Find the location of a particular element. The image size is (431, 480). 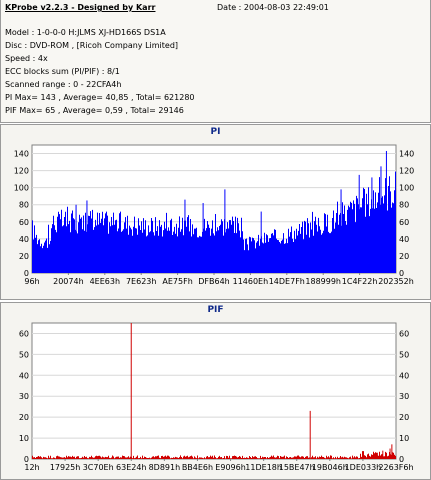

y-tick-label-left: 120 is located at coordinates (21, 171).